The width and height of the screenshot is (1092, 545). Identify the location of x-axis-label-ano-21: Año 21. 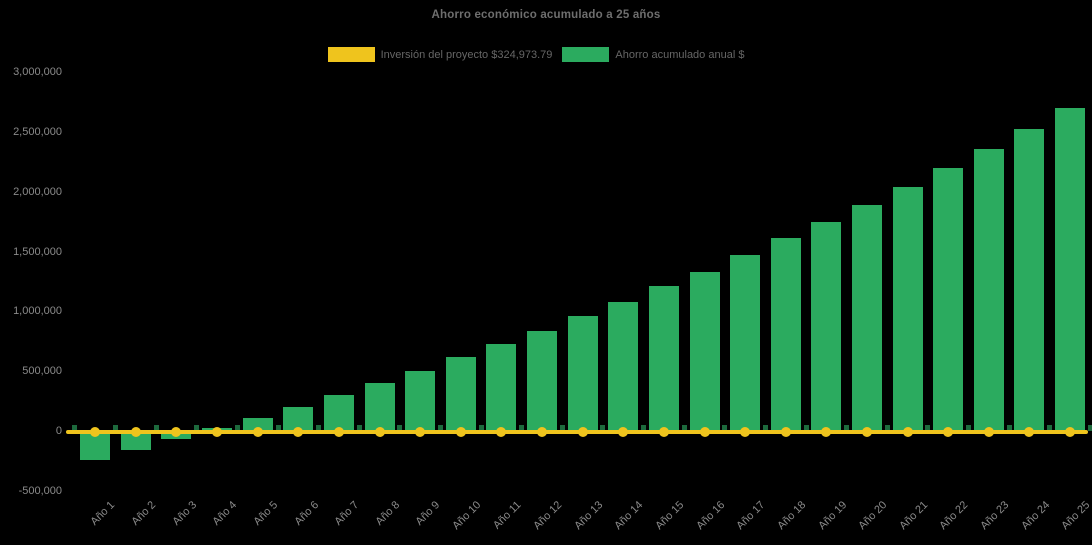
(913, 516).